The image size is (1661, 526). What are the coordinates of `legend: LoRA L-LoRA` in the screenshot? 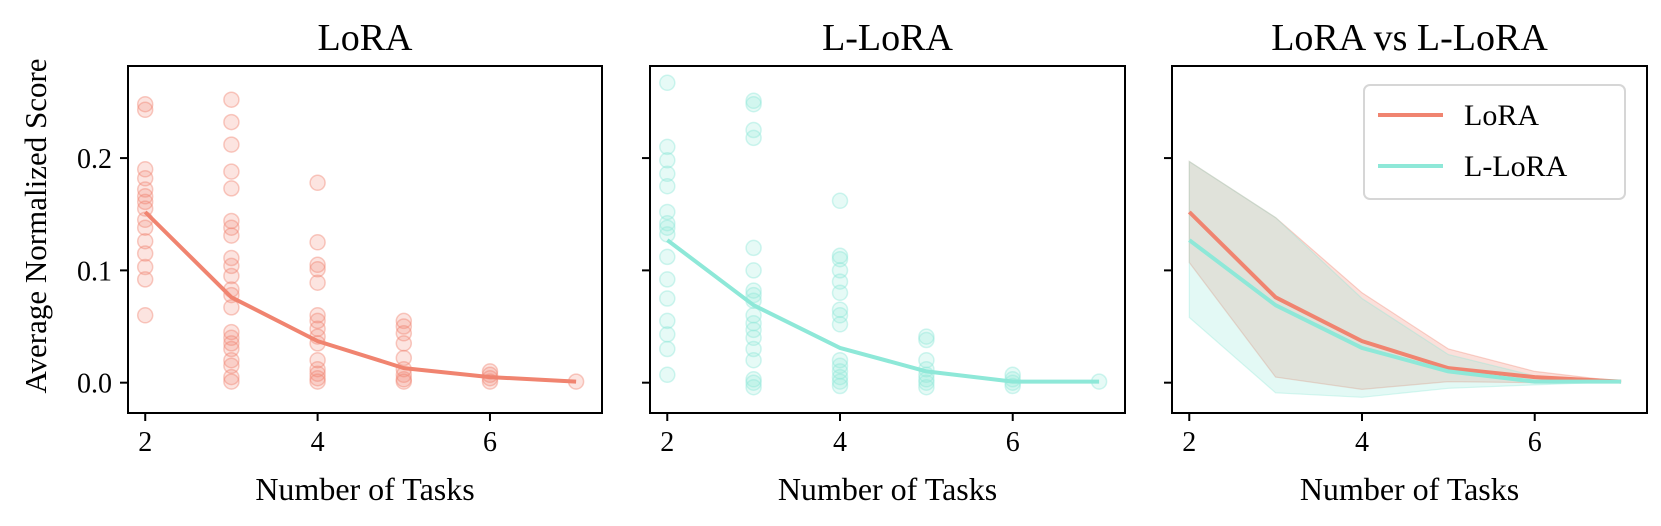 It's located at (1494, 142).